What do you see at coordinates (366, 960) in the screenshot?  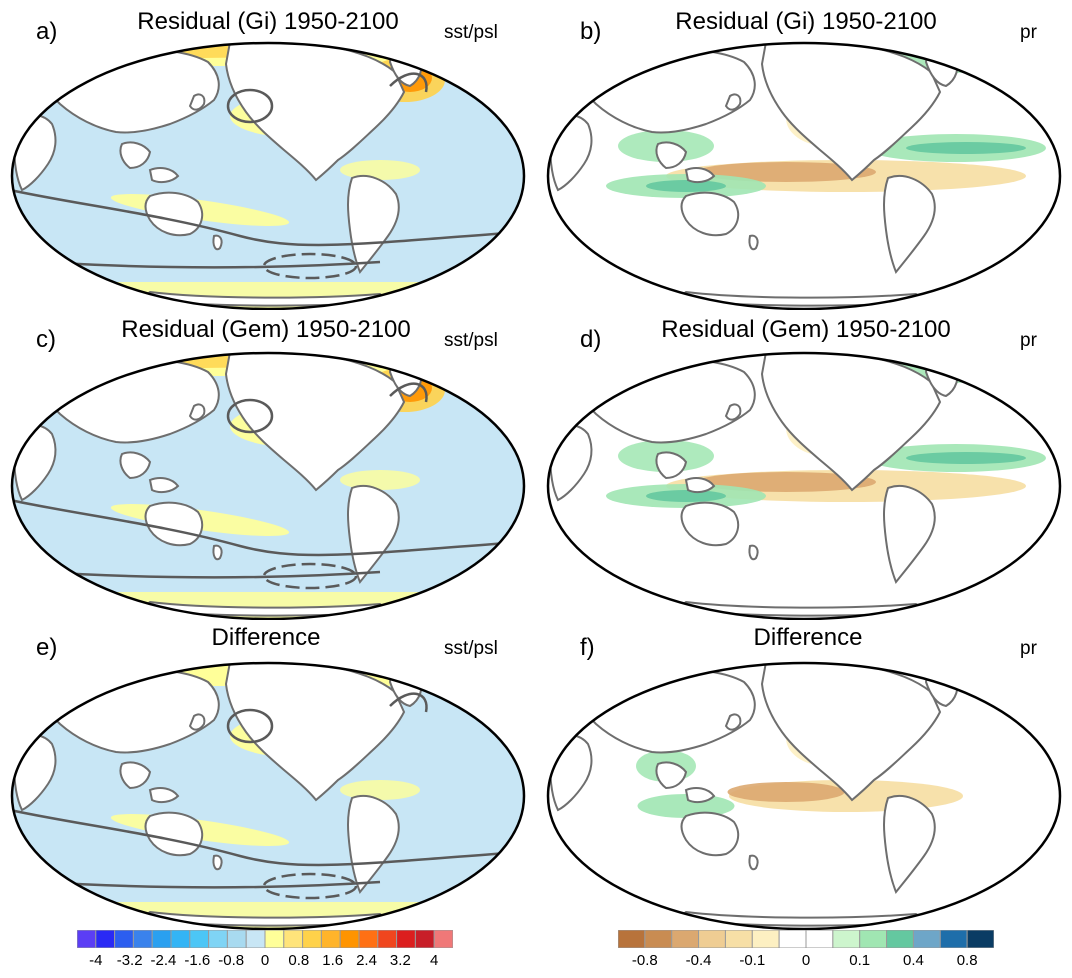 I see `colorbar-tick-label: 2.4` at bounding box center [366, 960].